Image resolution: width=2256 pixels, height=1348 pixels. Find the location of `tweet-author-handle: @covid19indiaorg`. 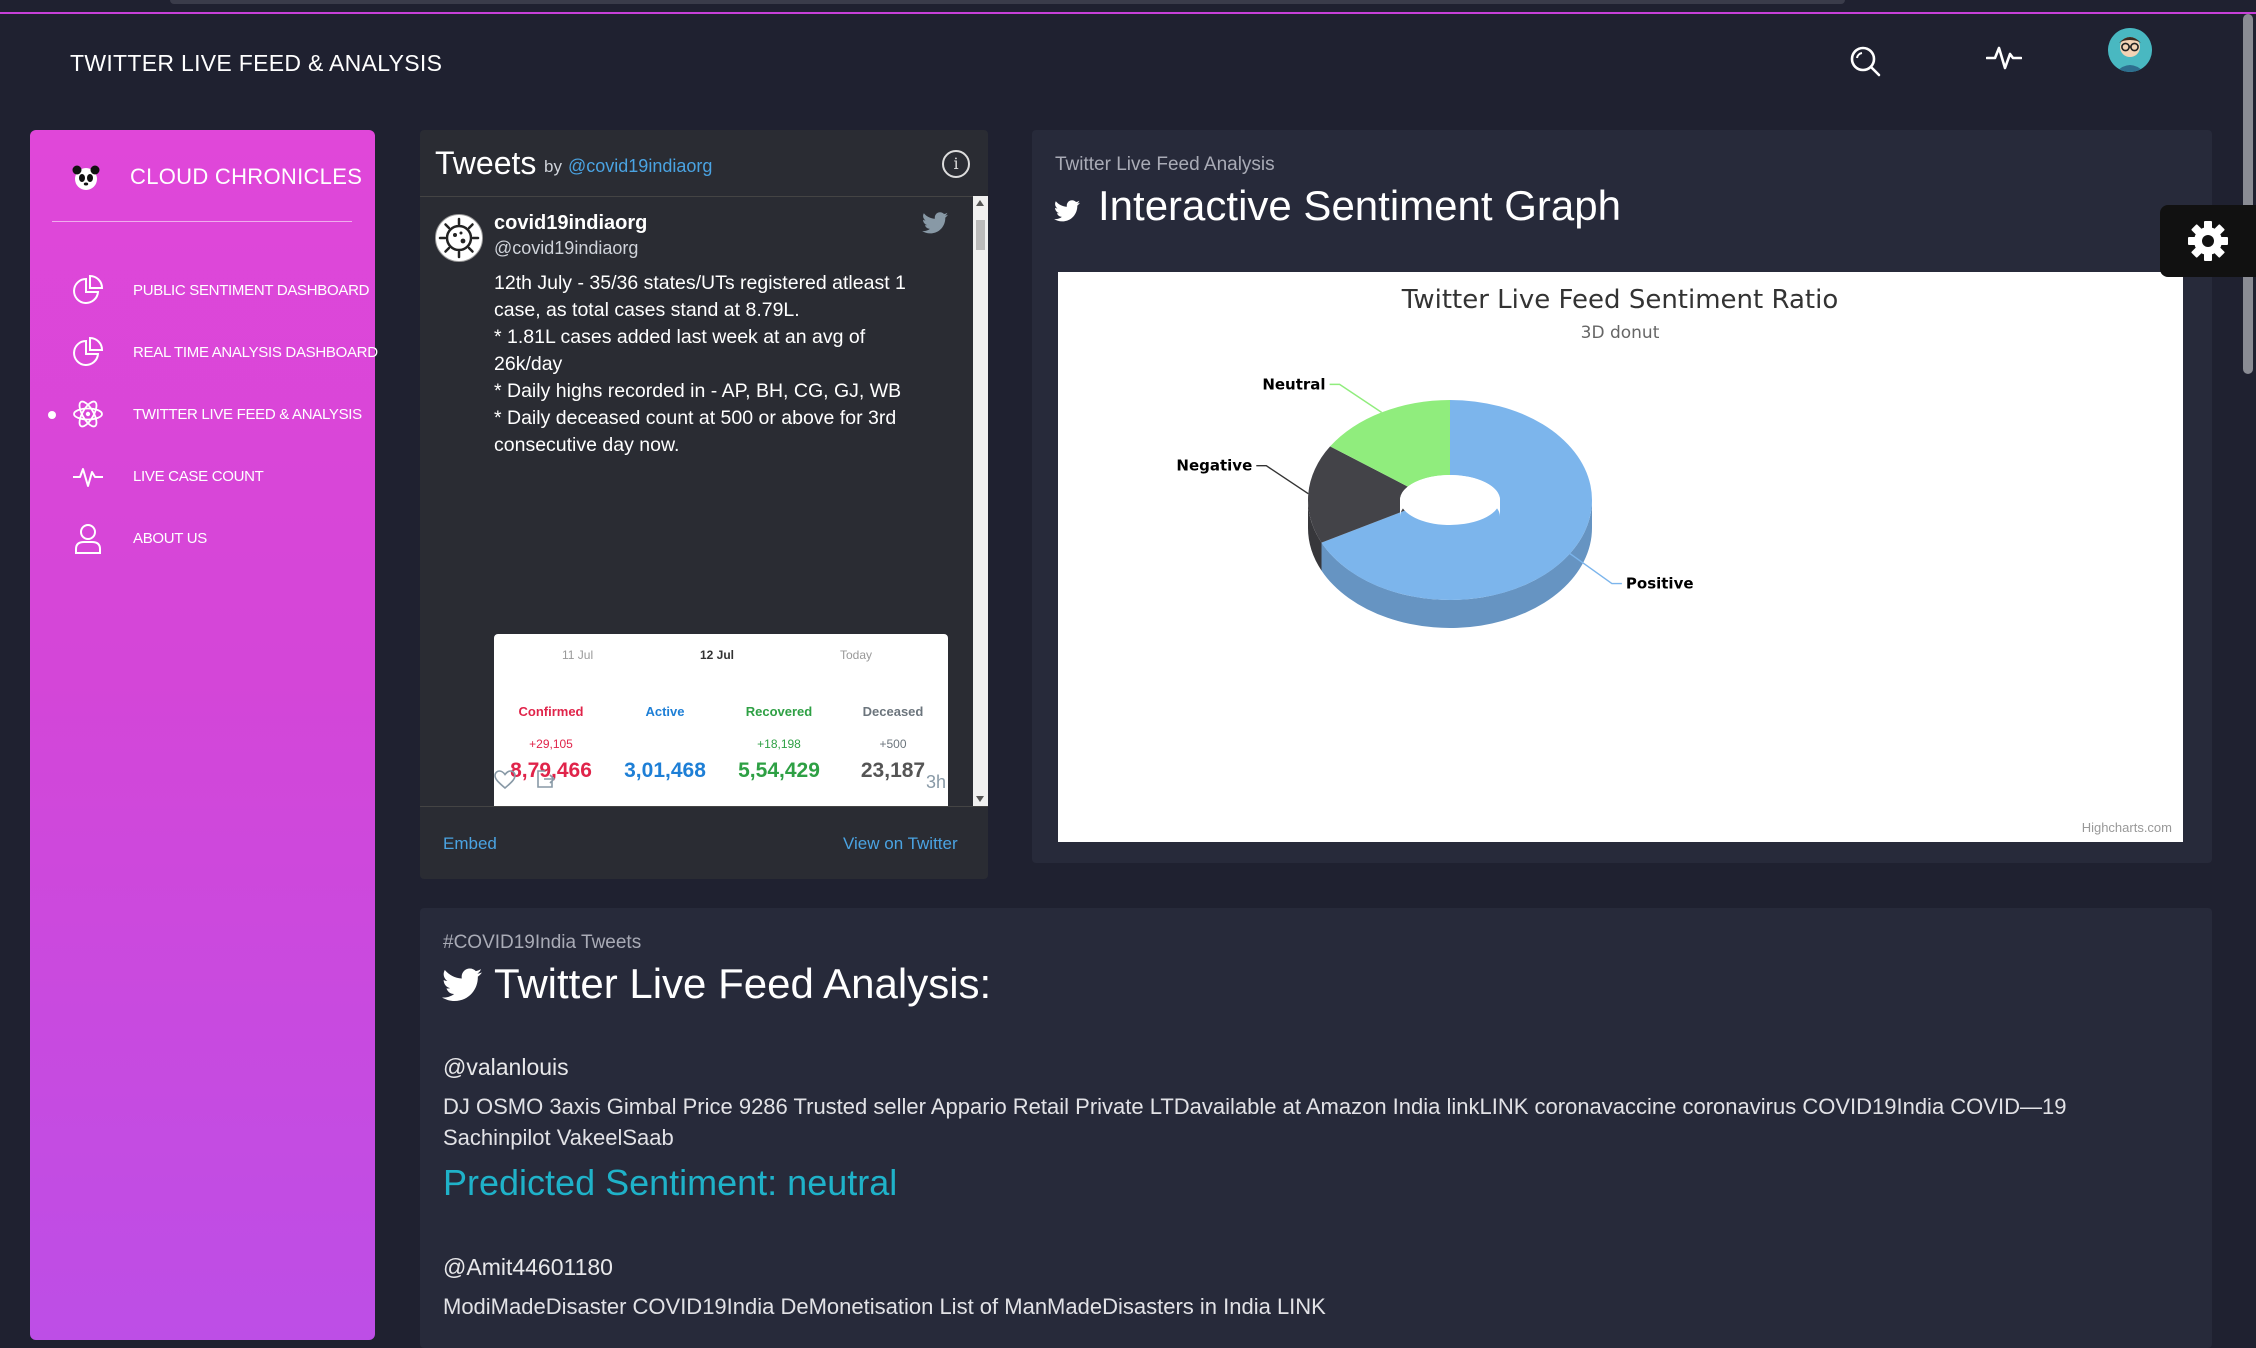

tweet-author-handle: @covid19indiaorg is located at coordinates (566, 248).